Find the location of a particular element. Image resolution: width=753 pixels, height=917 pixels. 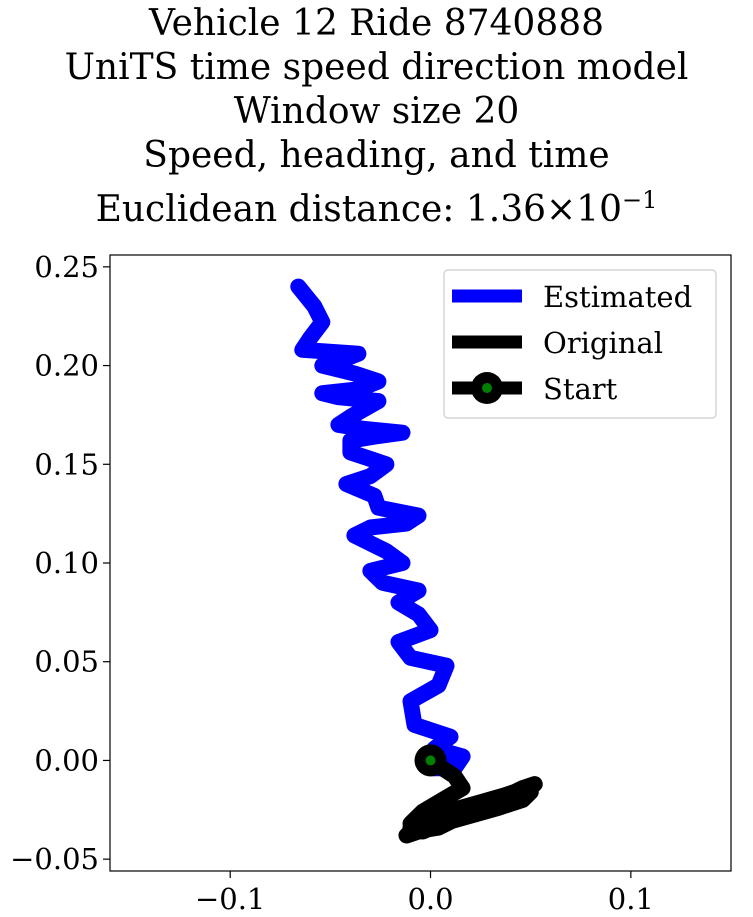

x-tick-label: 0.0 is located at coordinates (430, 899).